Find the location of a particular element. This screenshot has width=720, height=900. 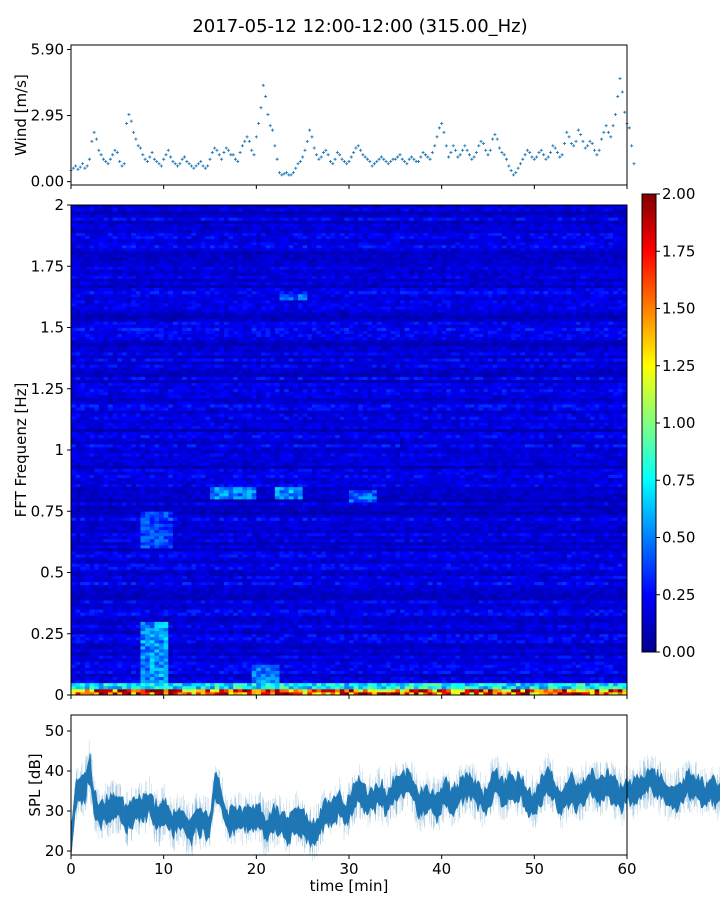

wind-x-ticks is located at coordinates (349, 187).